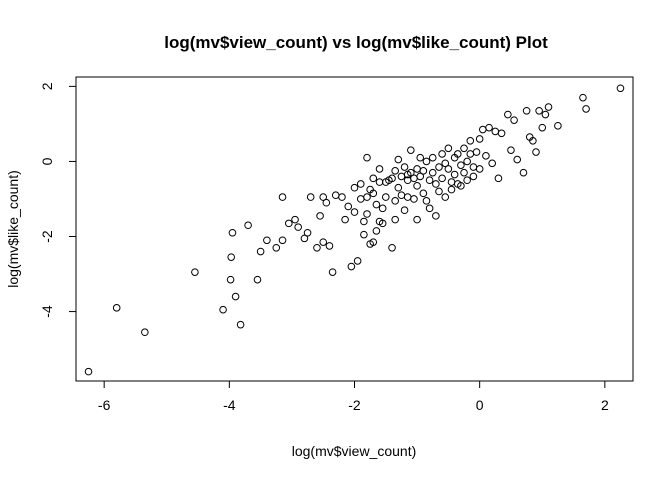 This screenshot has height=480, width=672. I want to click on y-tick-label: -2, so click(47, 236).